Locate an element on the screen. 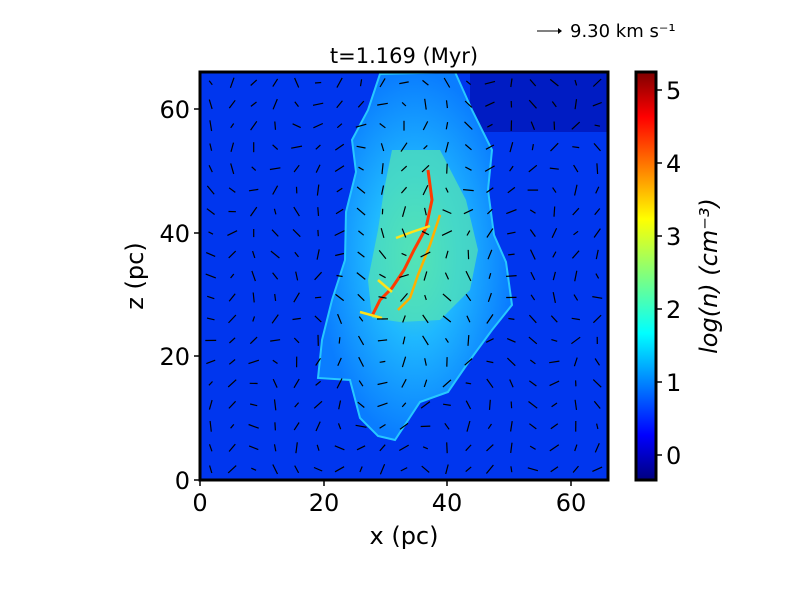 This screenshot has height=600, width=800. x-axis-label: x (pc) is located at coordinates (404, 536).